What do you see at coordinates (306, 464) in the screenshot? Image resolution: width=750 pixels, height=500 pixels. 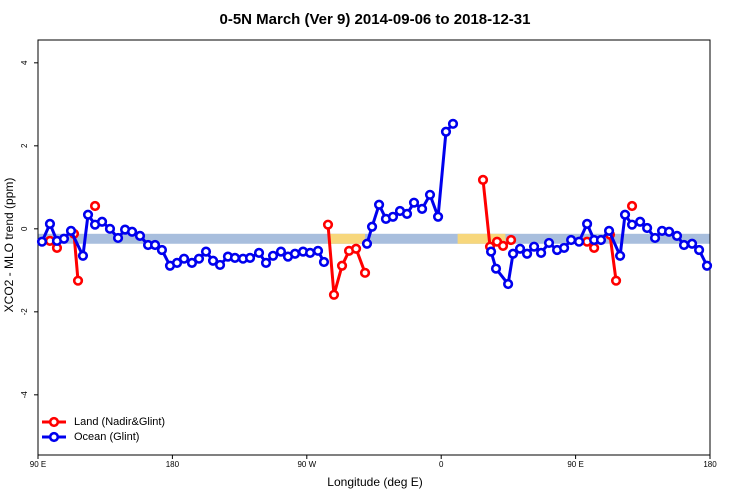 I see `x-tick-label: 90 W` at bounding box center [306, 464].